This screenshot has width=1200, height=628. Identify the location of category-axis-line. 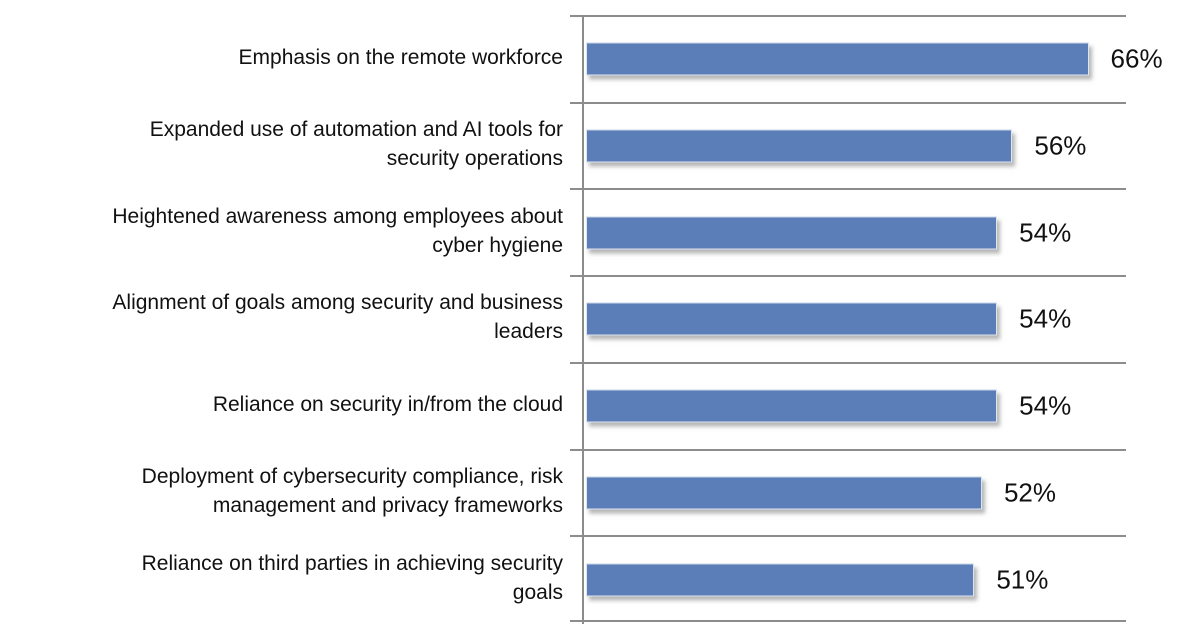
(583, 319).